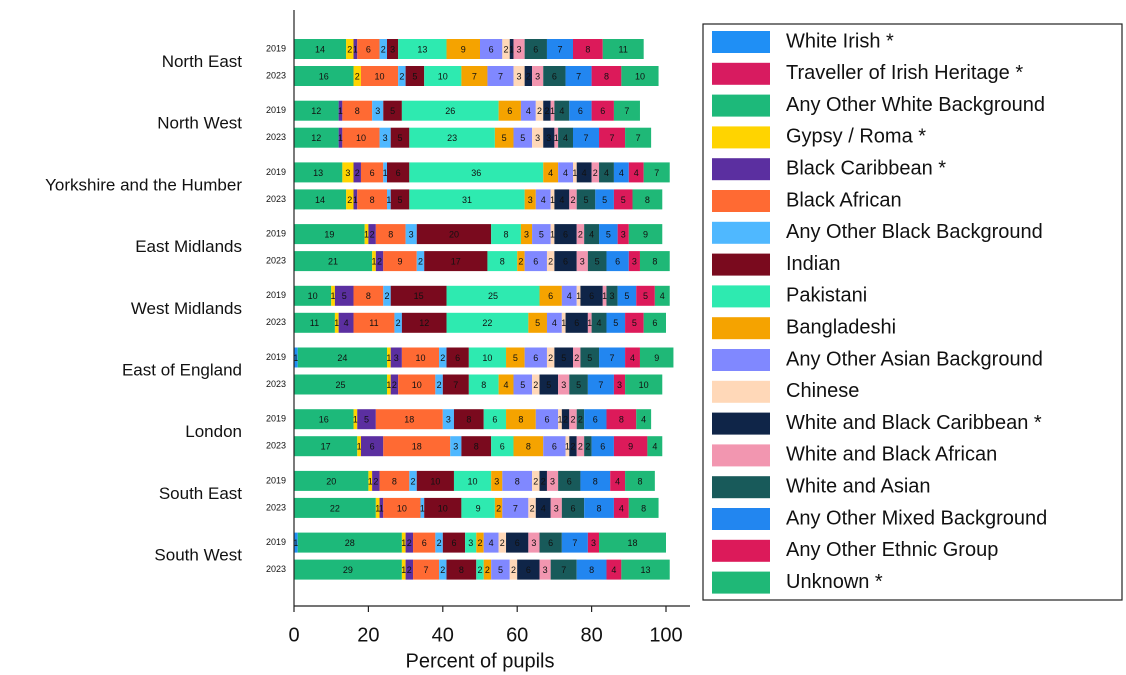 This screenshot has height=675, width=1126. Describe the element at coordinates (318, 173) in the screenshot. I see `value-label: 13` at that location.